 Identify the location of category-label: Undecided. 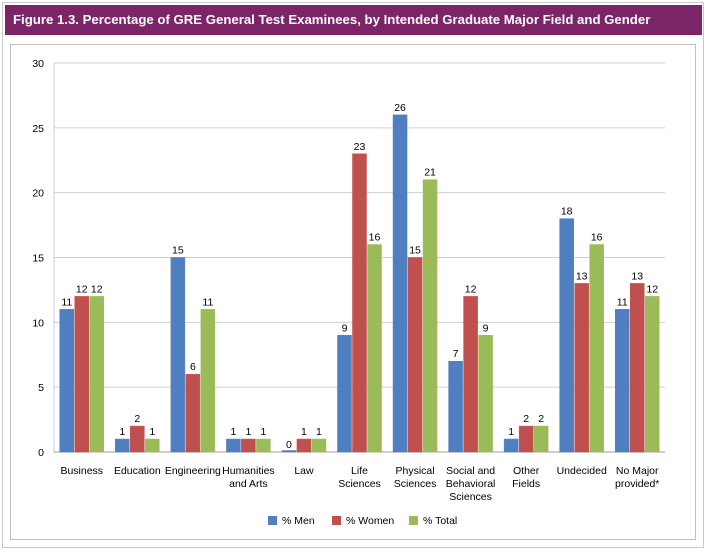
(582, 471).